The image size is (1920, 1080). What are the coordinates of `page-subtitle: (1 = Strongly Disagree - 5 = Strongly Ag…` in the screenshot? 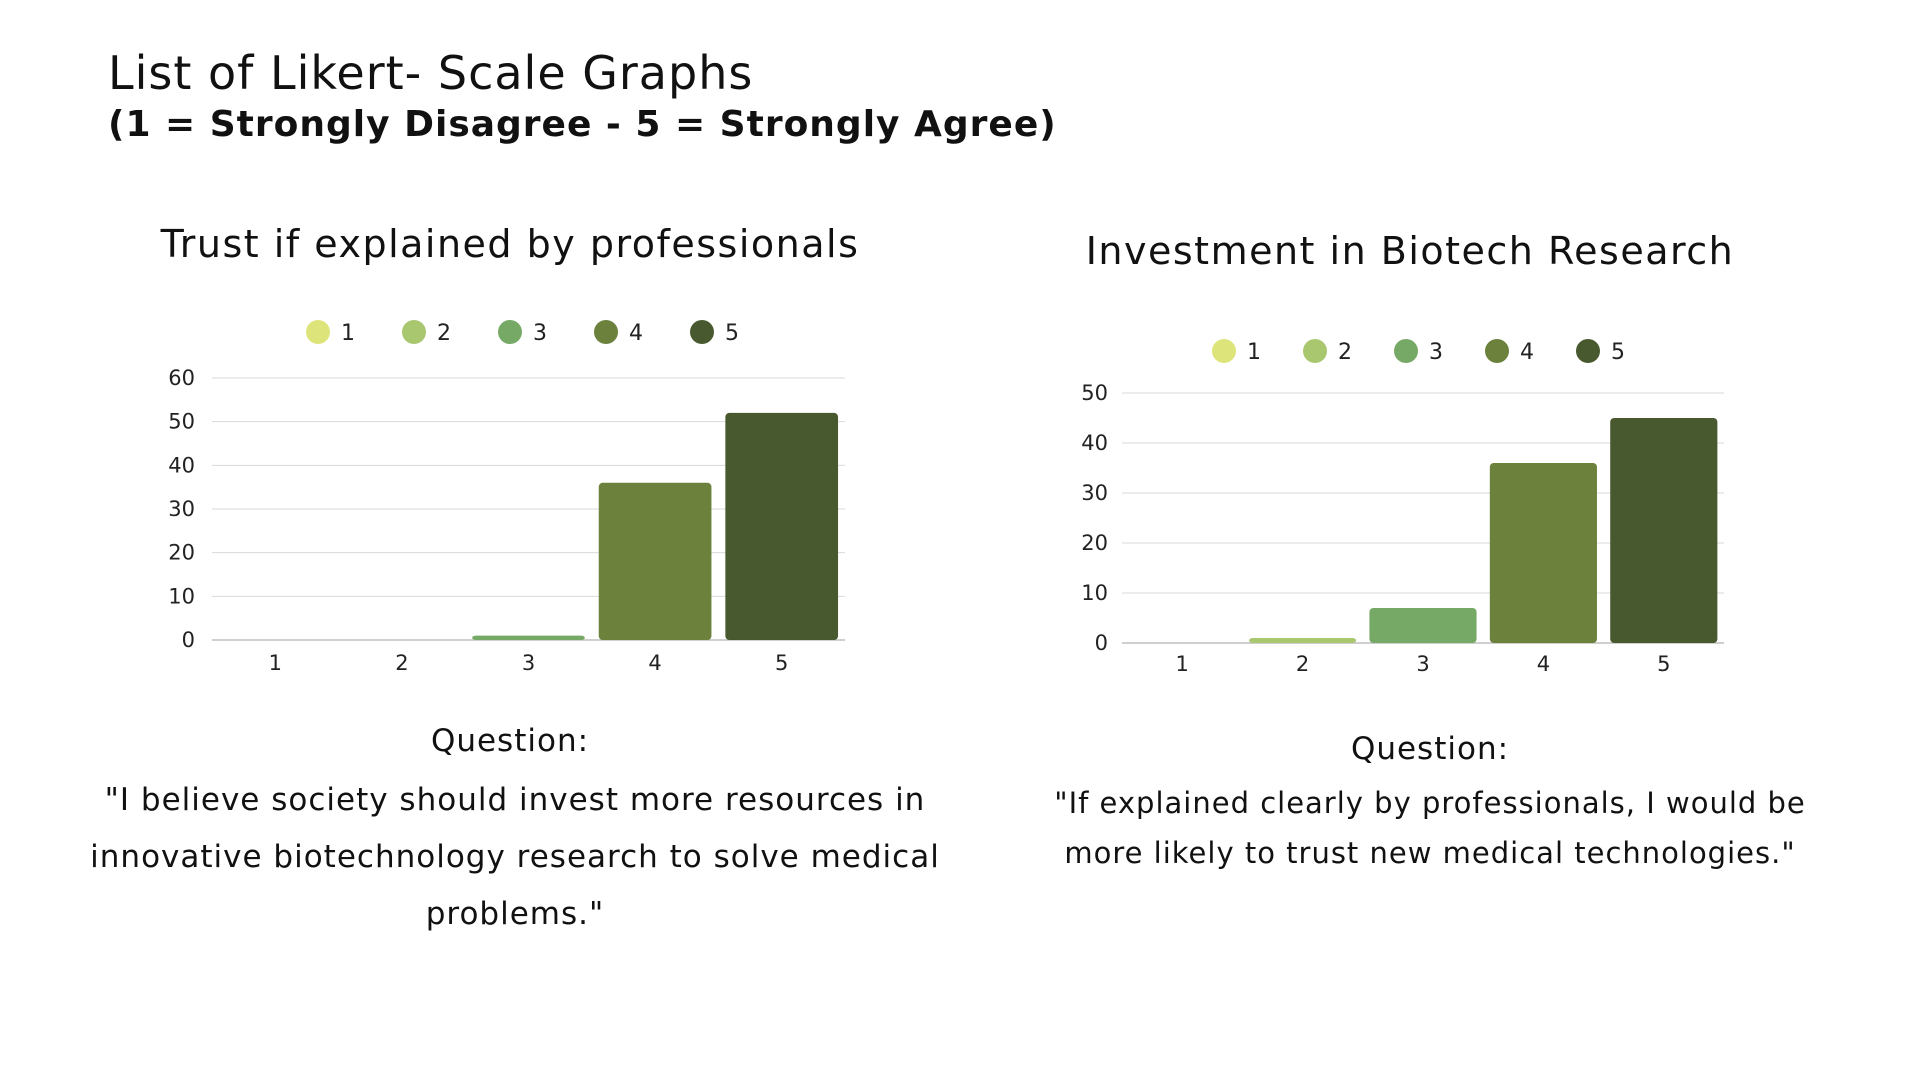 It's located at (582, 124).